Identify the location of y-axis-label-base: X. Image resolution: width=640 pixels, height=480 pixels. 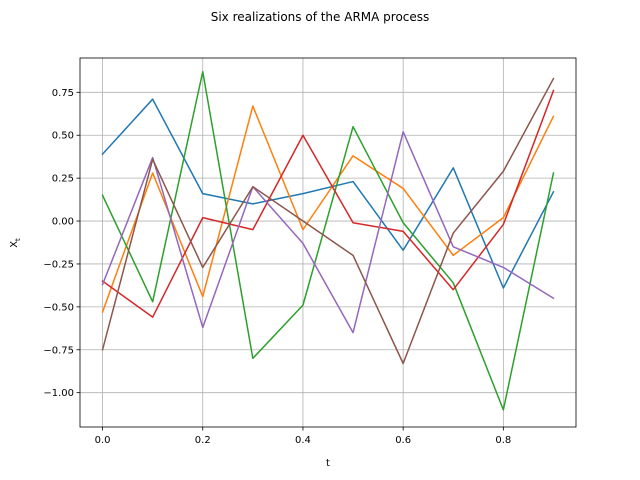
(14, 244).